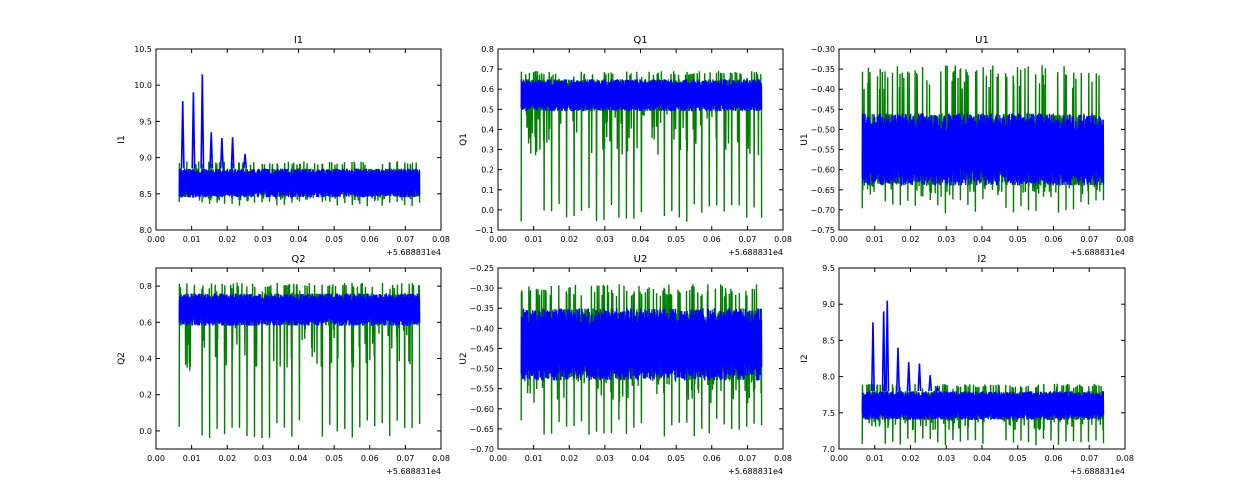  Describe the element at coordinates (828, 304) in the screenshot. I see `y-tick-label: 9.0` at that location.